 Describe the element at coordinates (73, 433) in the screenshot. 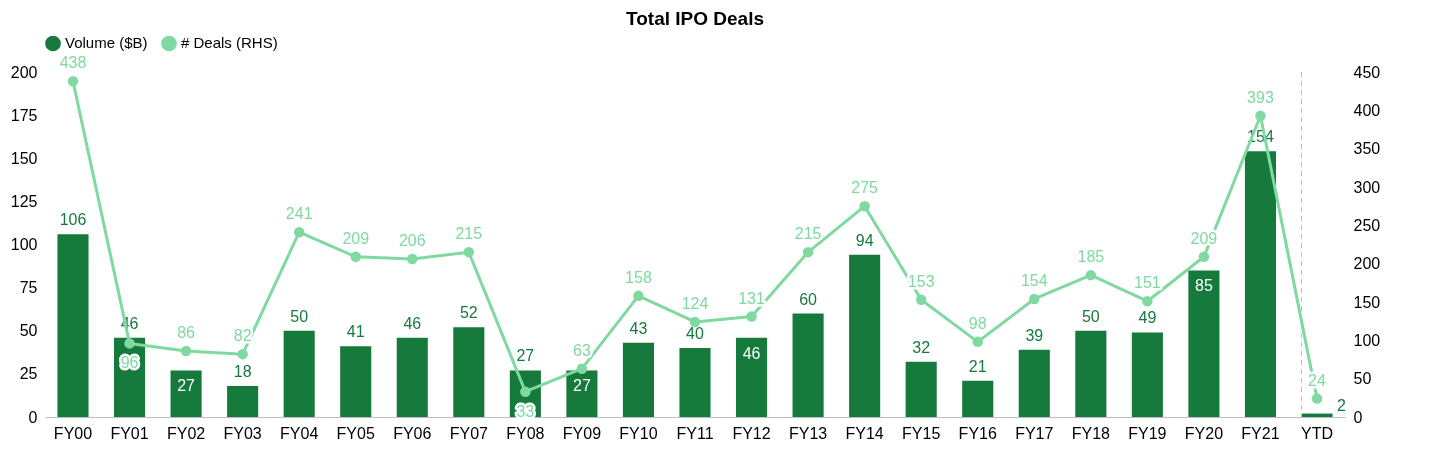

I see `x-tick-label: FY00` at that location.